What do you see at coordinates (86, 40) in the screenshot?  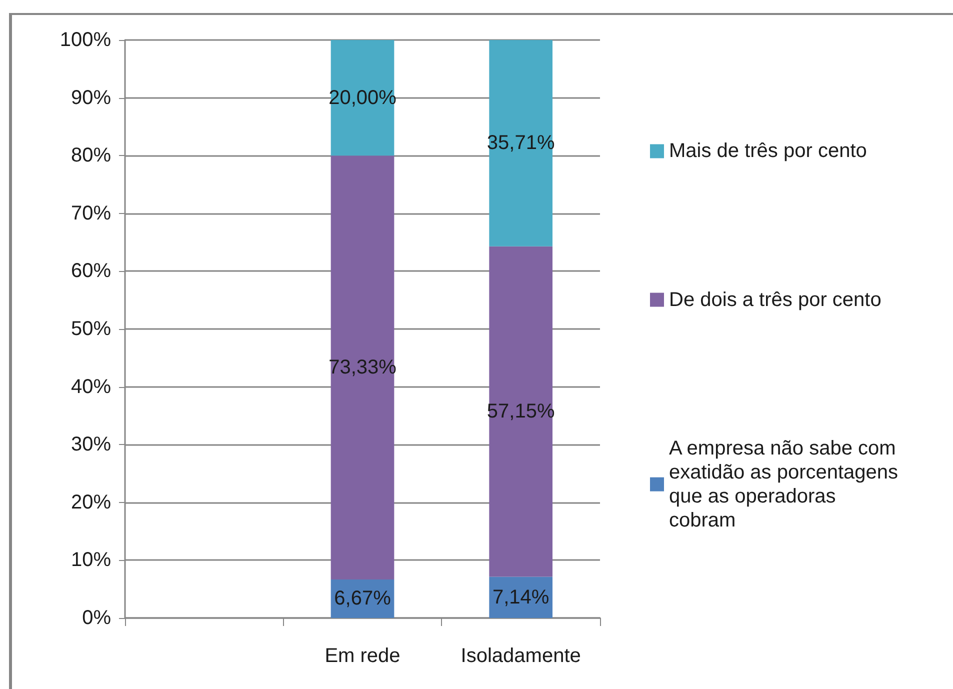 I see `y-tick-label: 100%` at bounding box center [86, 40].